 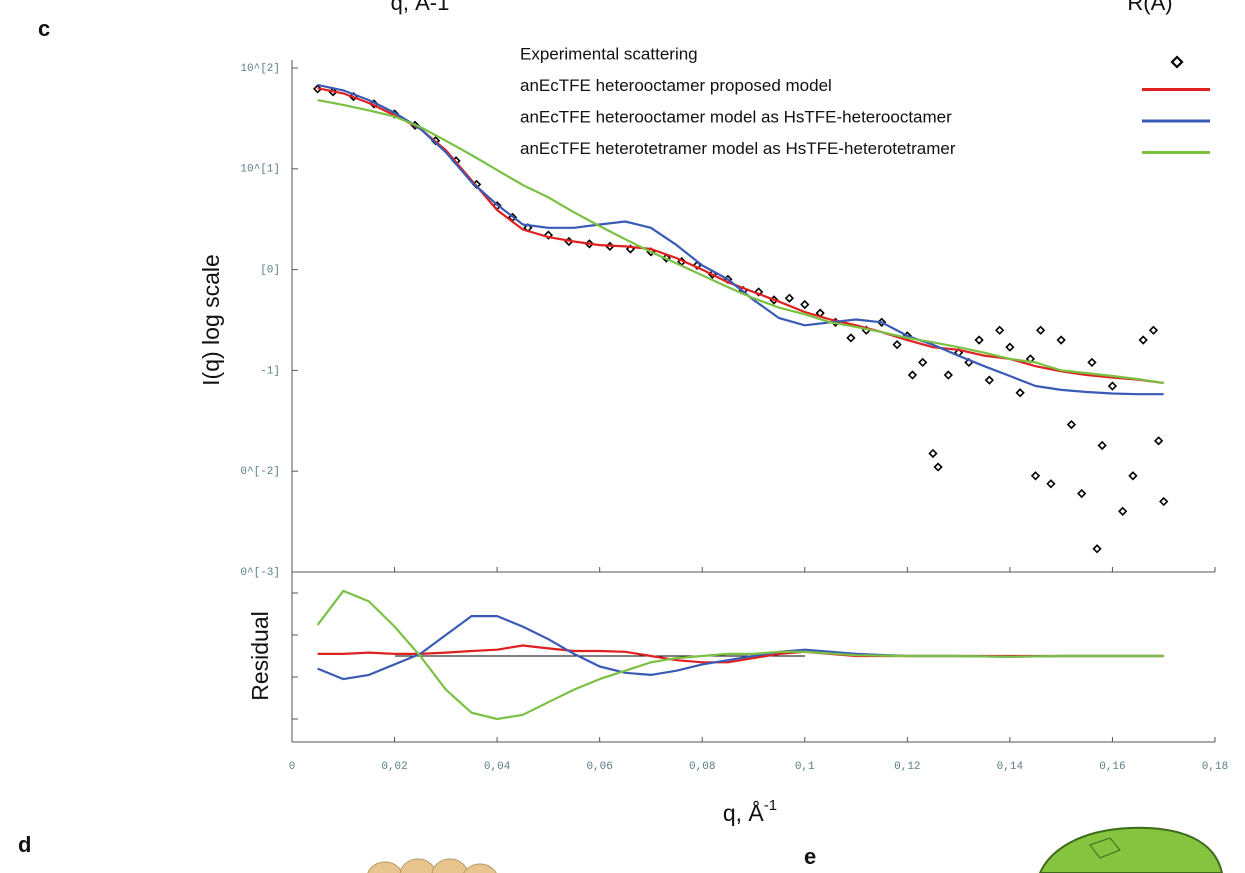 I want to click on x-tick-label: 0,04, so click(x=497, y=767).